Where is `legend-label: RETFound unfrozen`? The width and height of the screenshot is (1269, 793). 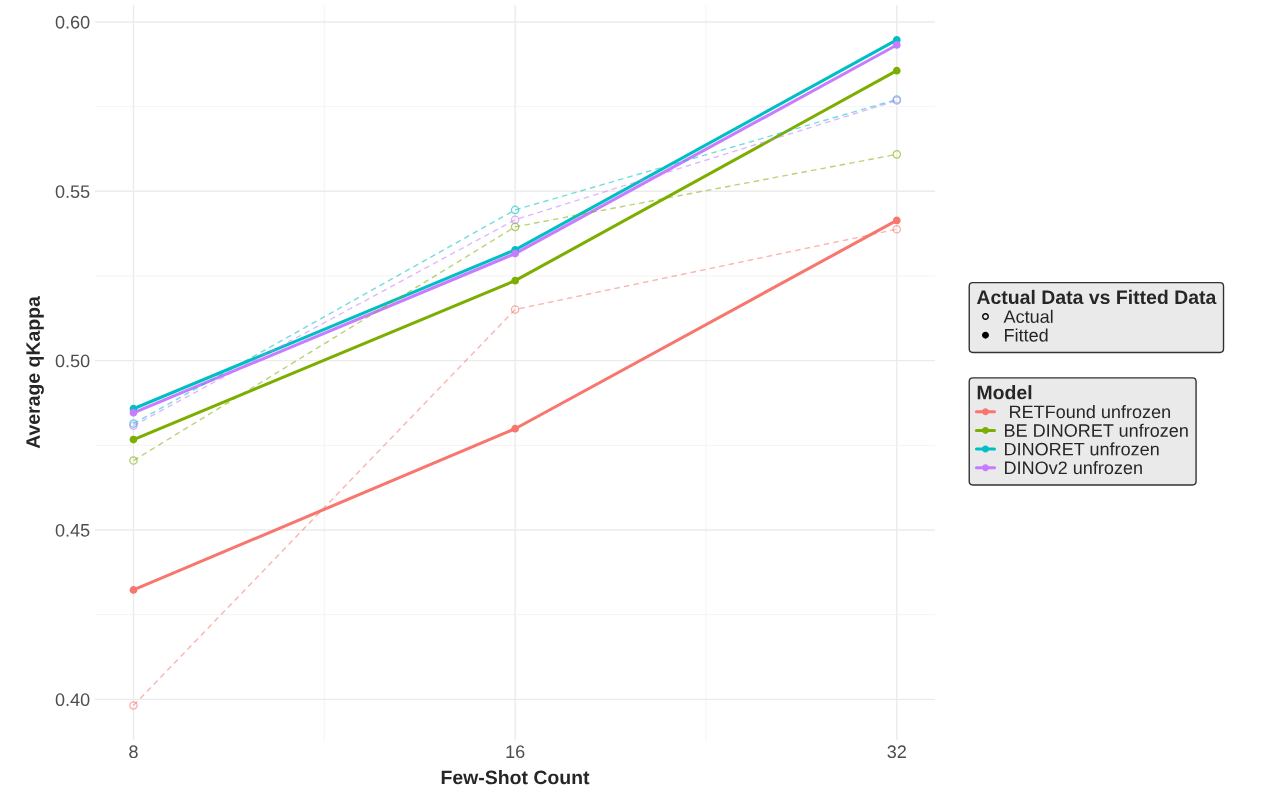
legend-label: RETFound unfrozen is located at coordinates (1090, 412).